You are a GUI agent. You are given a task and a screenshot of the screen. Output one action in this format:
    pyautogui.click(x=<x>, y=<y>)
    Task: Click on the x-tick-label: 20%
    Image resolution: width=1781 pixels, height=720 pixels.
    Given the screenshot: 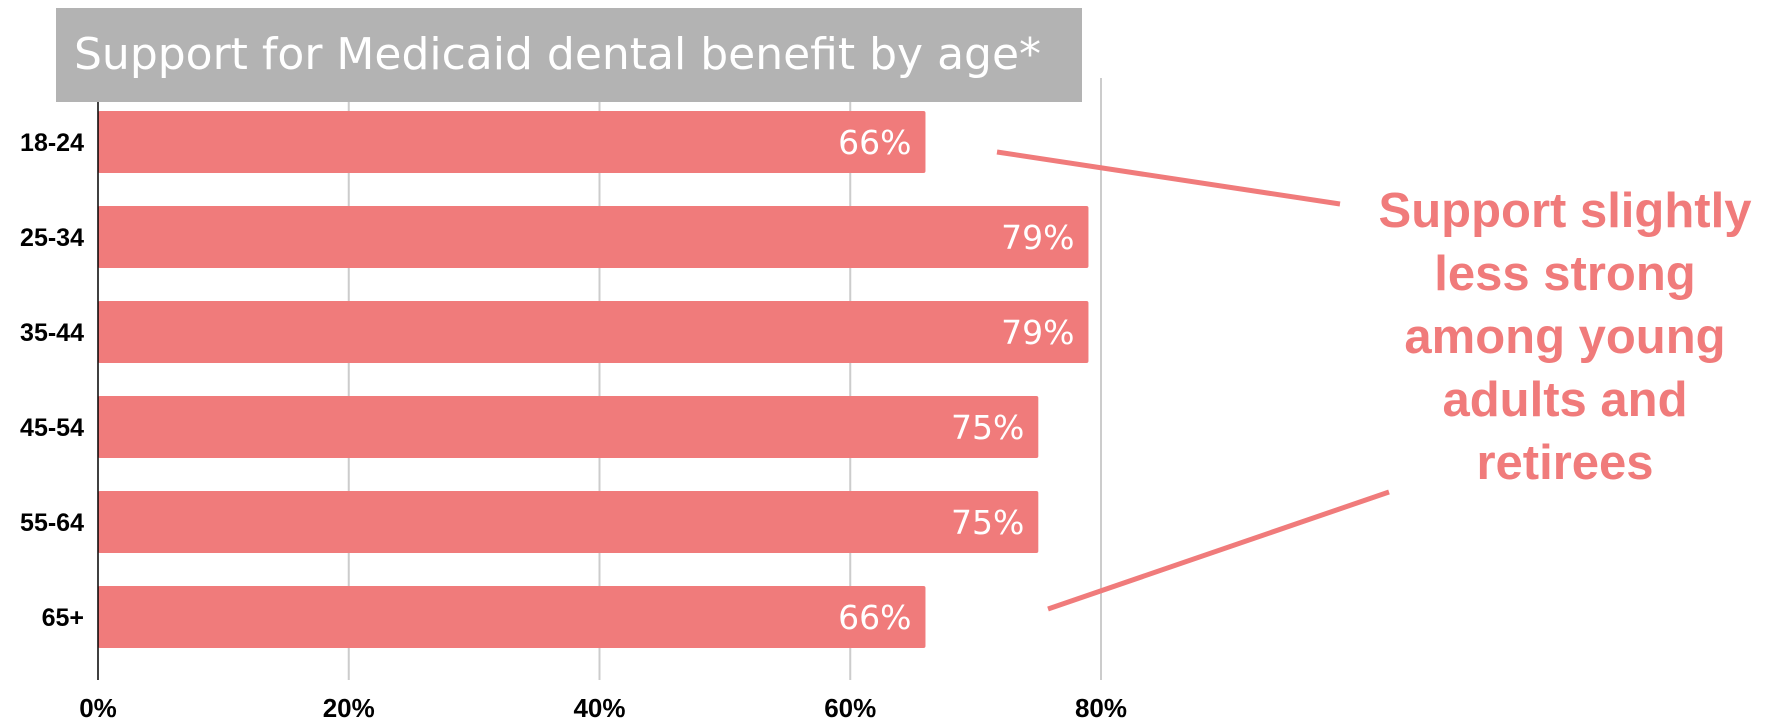 What is the action you would take?
    pyautogui.click(x=349, y=706)
    